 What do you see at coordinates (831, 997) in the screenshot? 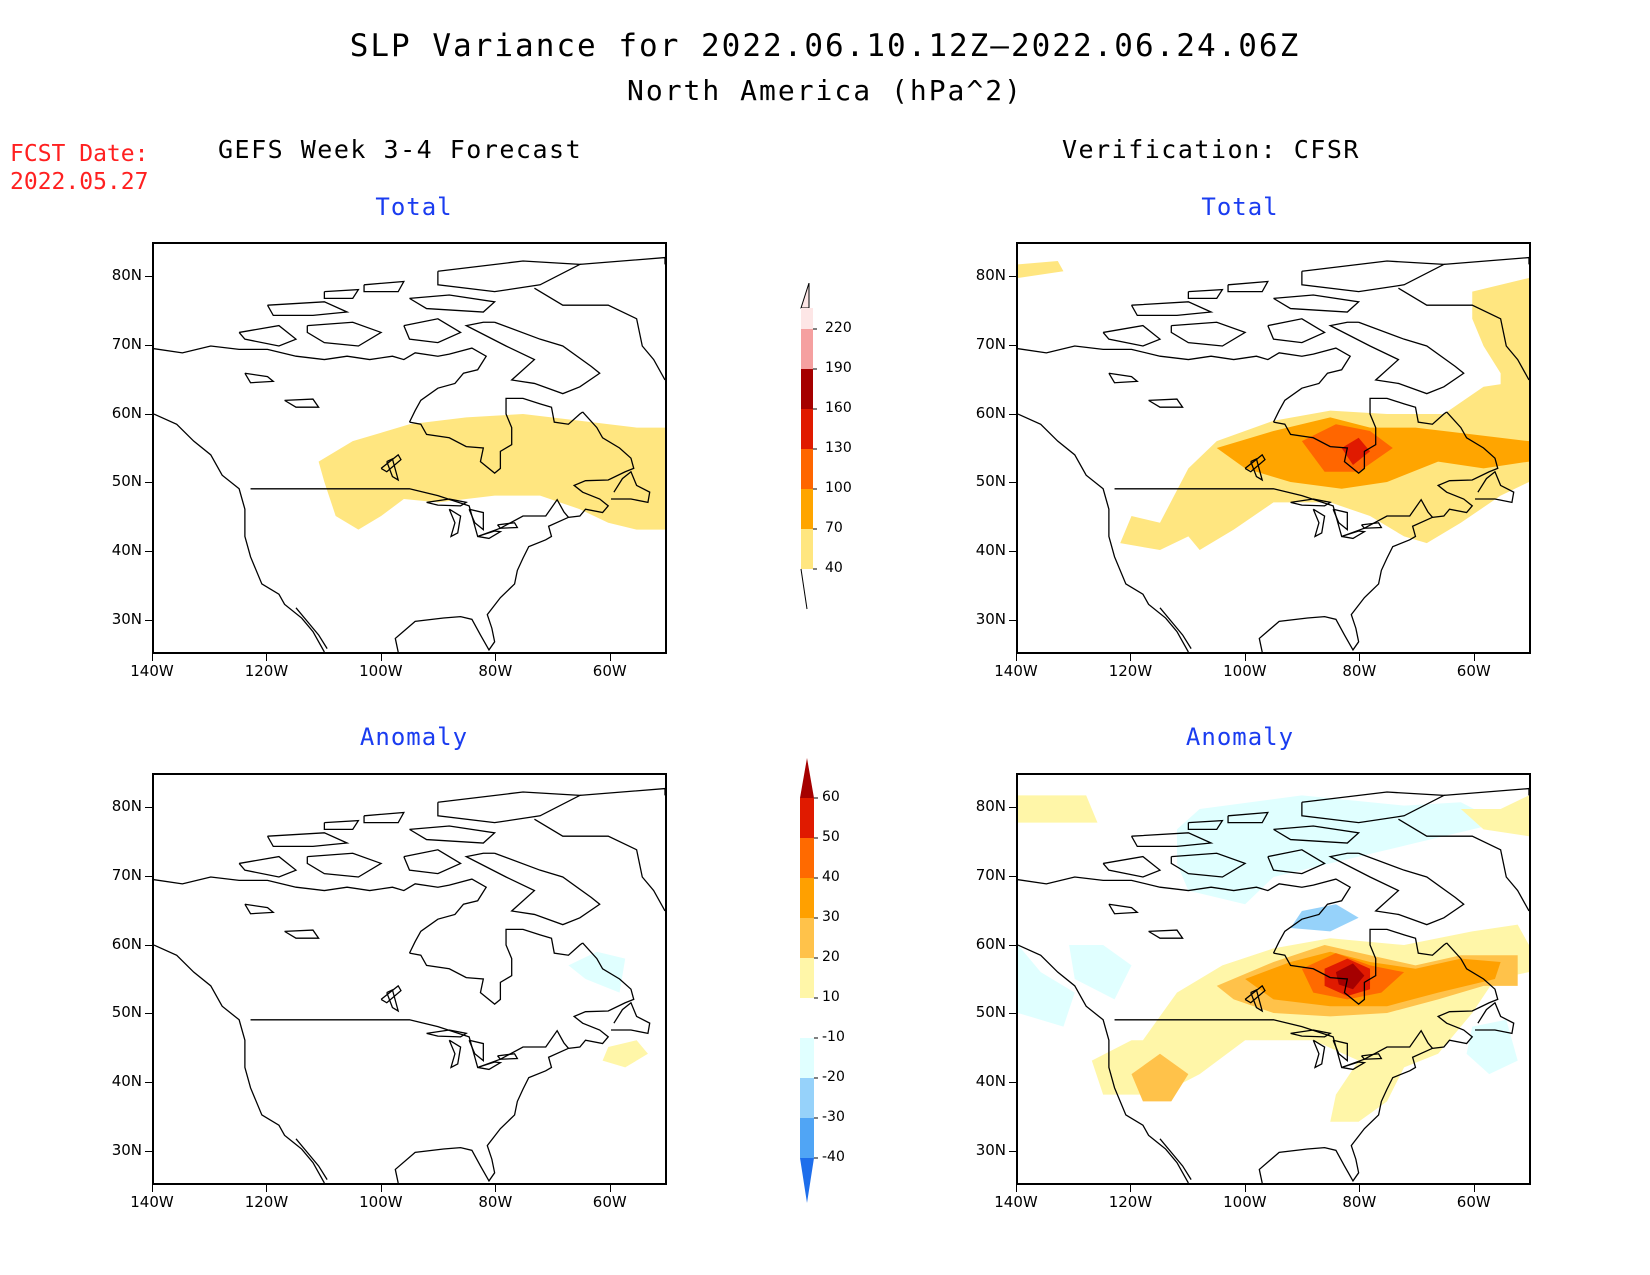
I see `anomaly-colorbar-label: 10` at bounding box center [831, 997].